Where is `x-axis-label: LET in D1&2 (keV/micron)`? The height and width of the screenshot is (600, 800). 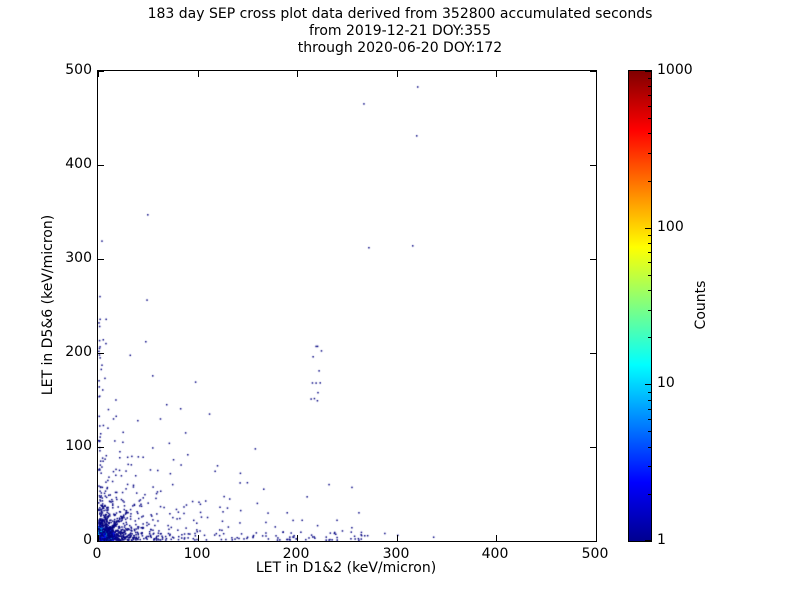 x-axis-label: LET in D1&2 (keV/micron) is located at coordinates (346, 568).